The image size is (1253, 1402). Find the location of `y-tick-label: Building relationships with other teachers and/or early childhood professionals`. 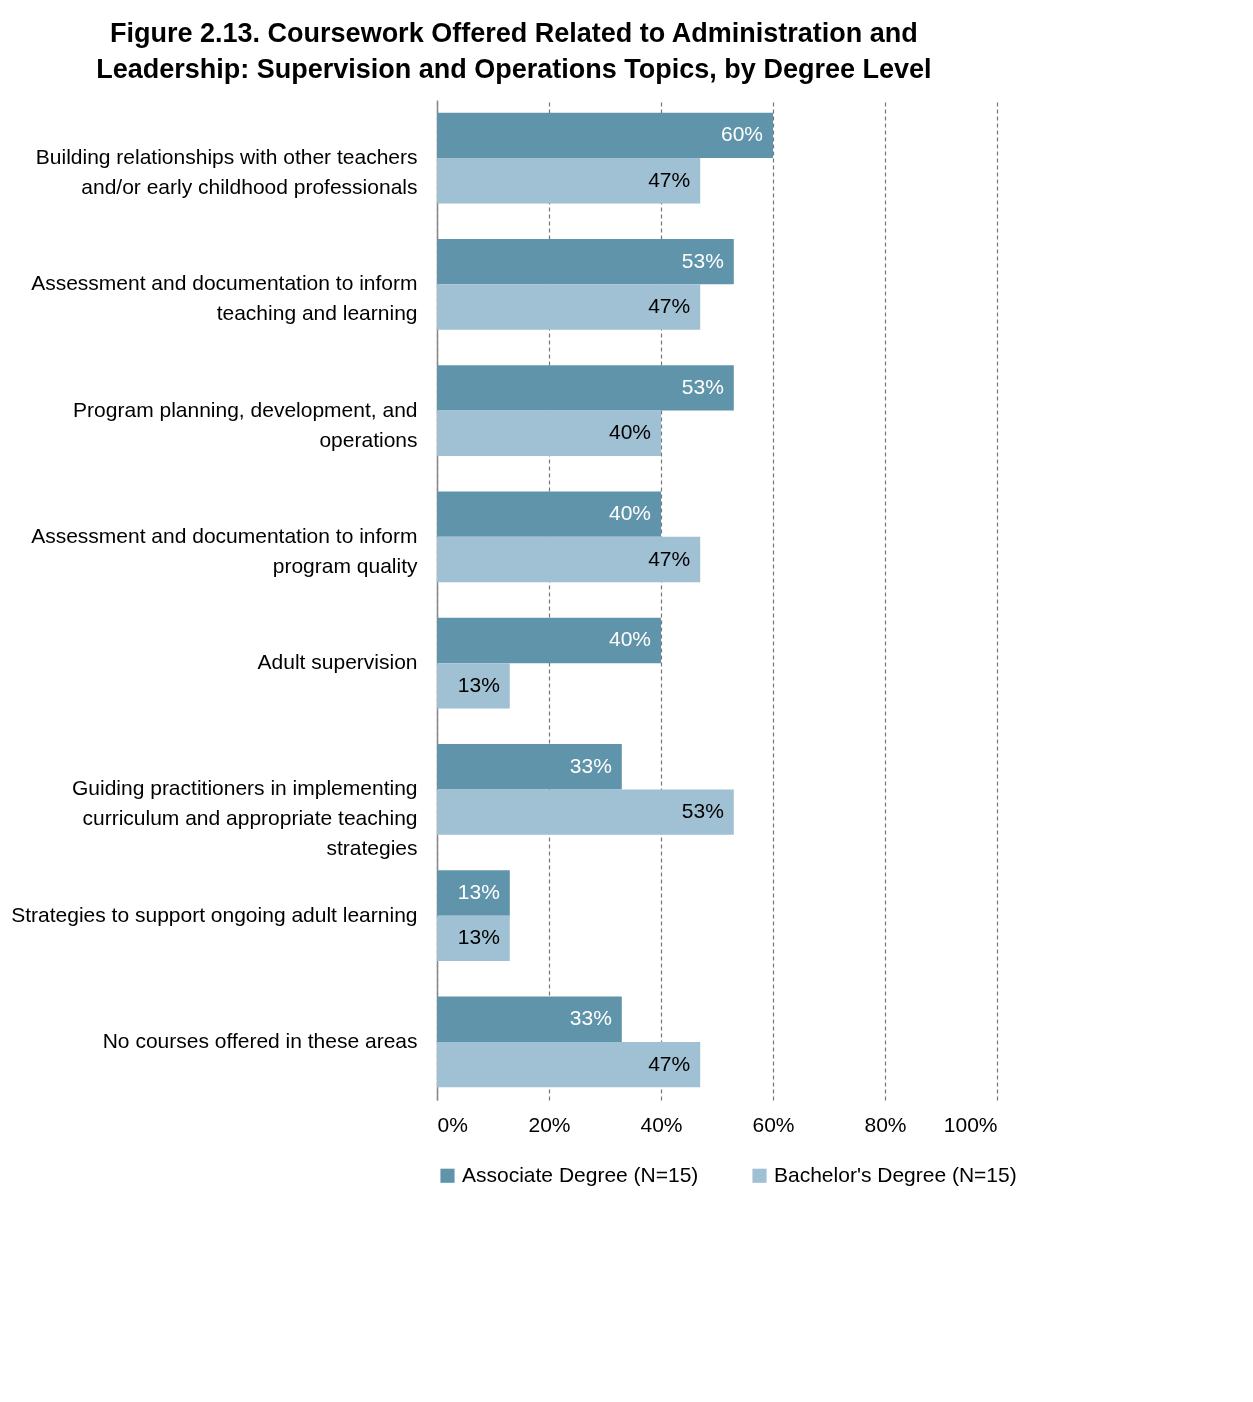

y-tick-label: Building relationships with other teachers and/or early childhood professionals is located at coordinates (226, 172).